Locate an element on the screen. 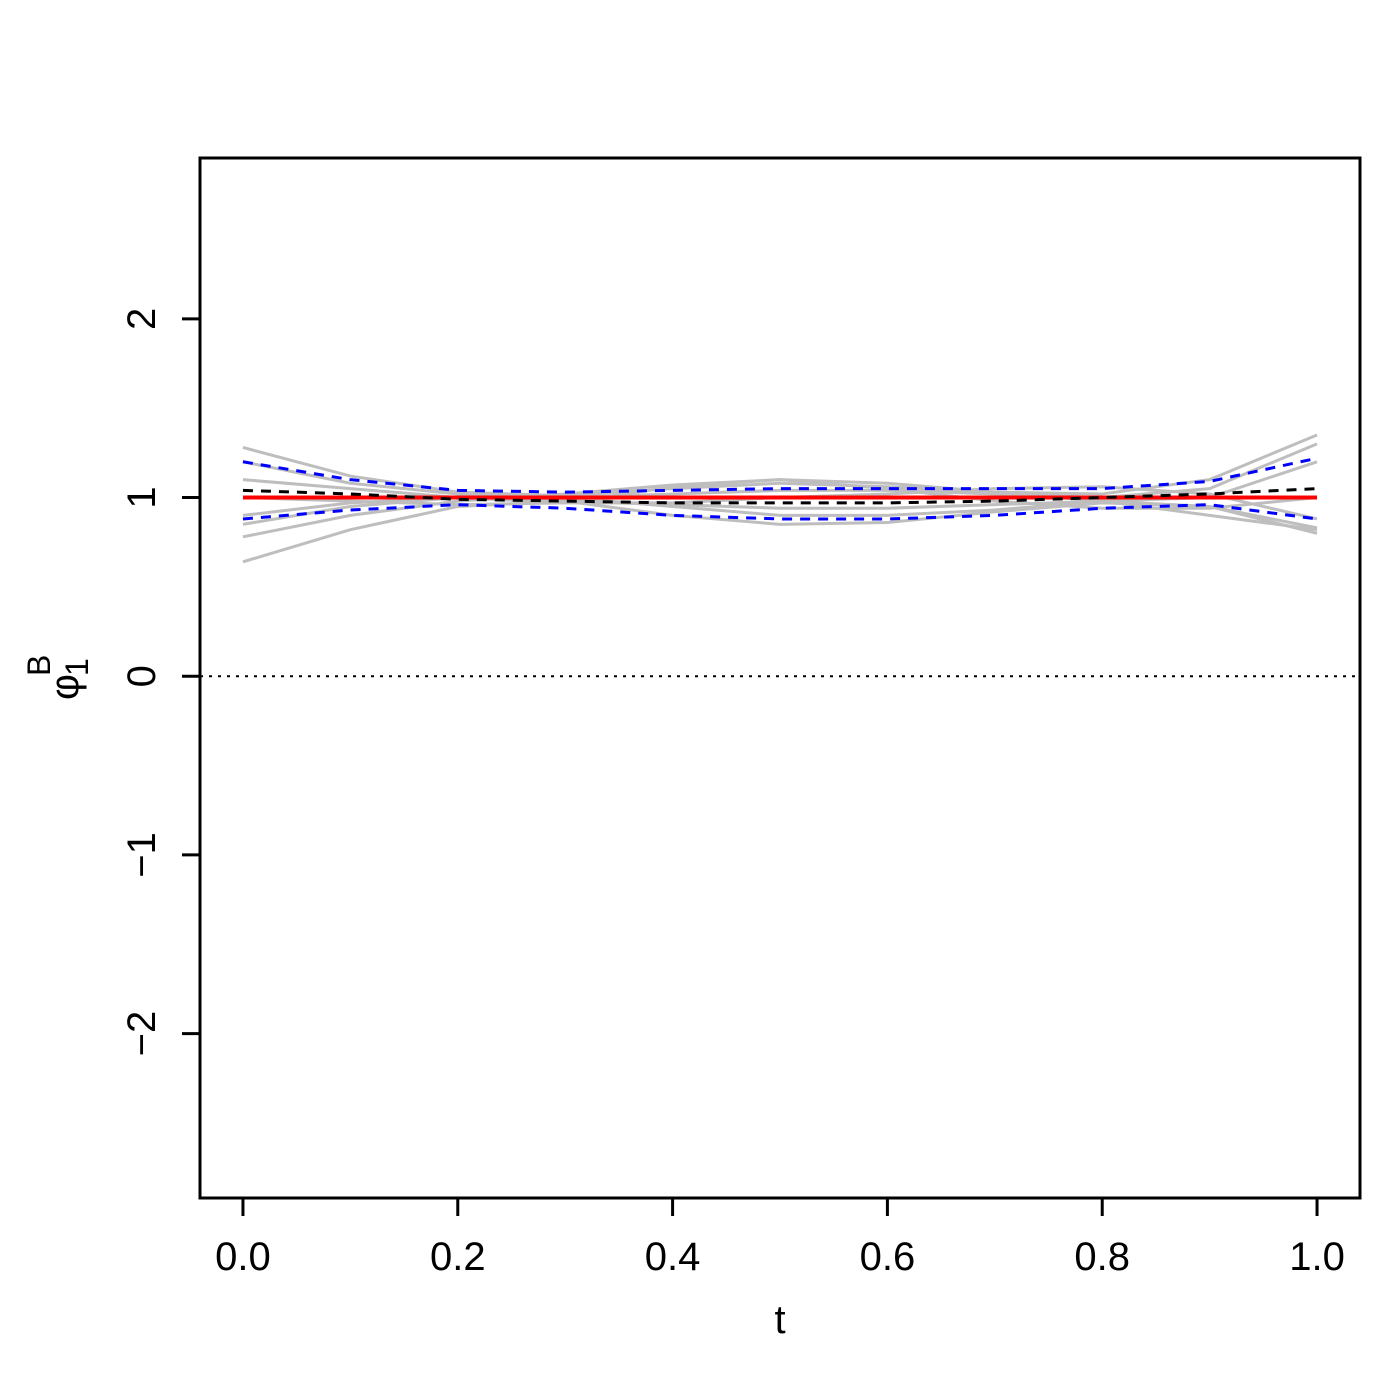 Image resolution: width=1400 pixels, height=1400 pixels. x-axis-label: t is located at coordinates (779, 1320).